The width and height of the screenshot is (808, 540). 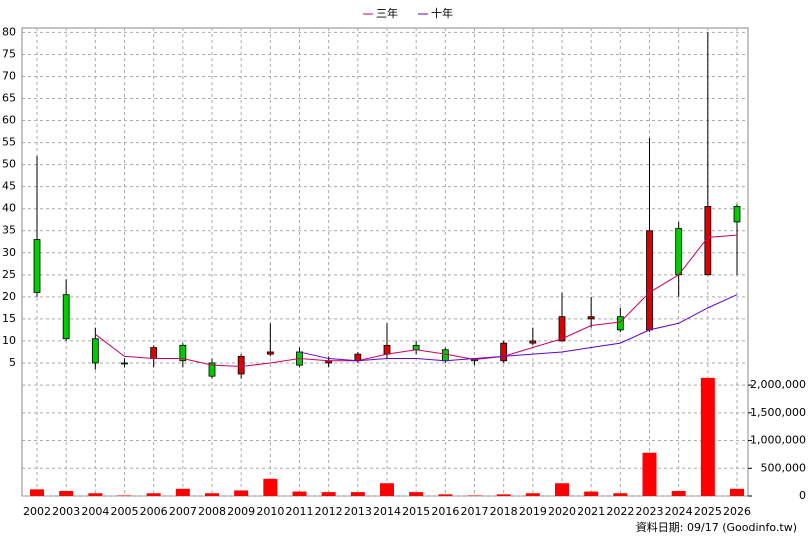 I want to click on y-tick-label: 30, so click(x=9, y=252).